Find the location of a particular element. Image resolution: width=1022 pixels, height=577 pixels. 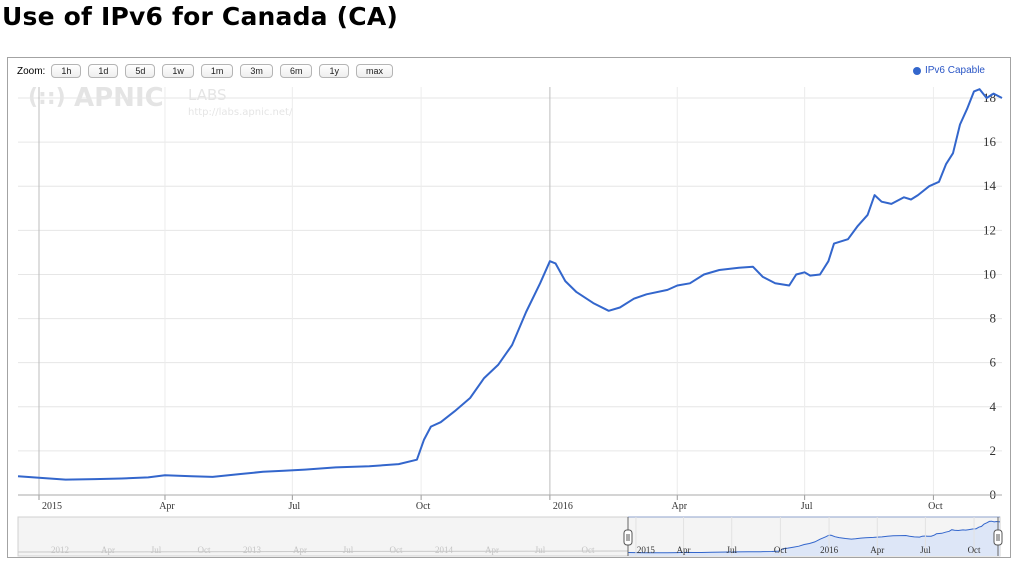

legend-label: IPv6 Capable is located at coordinates (954, 70).